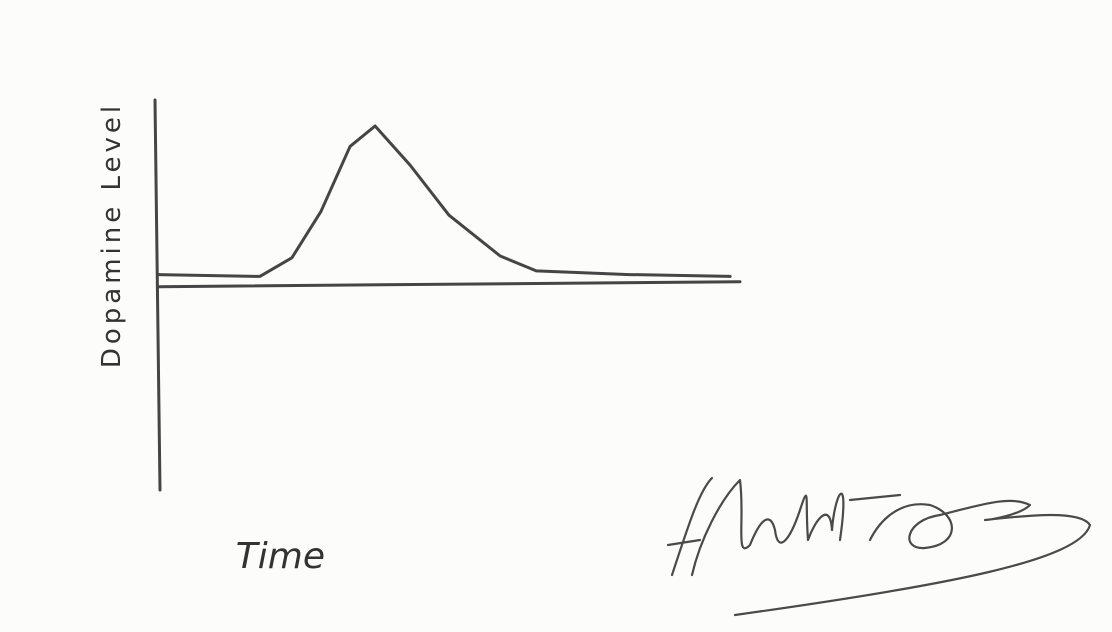 The width and height of the screenshot is (1112, 632). Describe the element at coordinates (112, 235) in the screenshot. I see `y-axis-title: Dopamine Level` at that location.